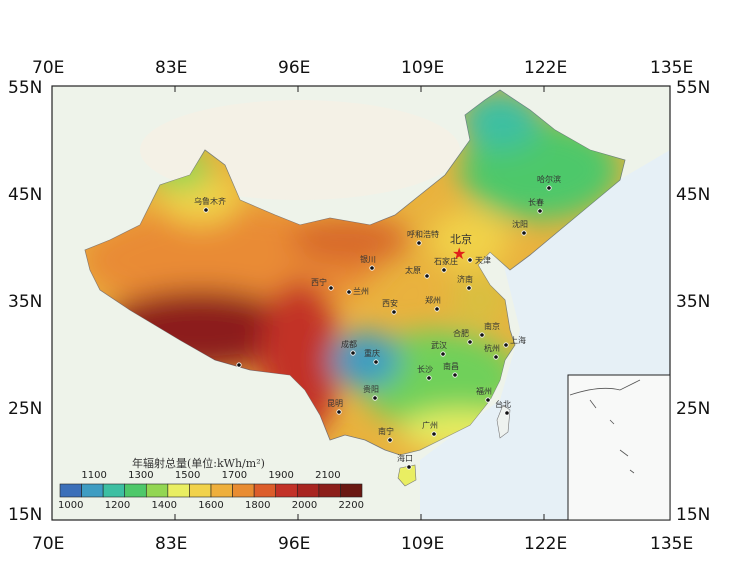  I want to click on city-label: 郑州, so click(433, 300).